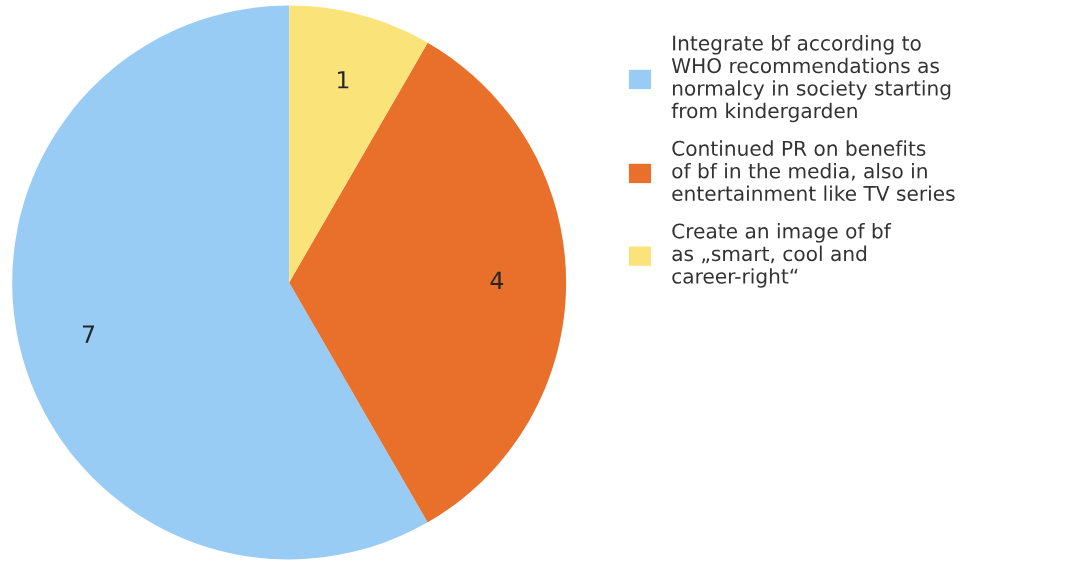 The width and height of the screenshot is (1081, 565). Describe the element at coordinates (88, 334) in the screenshot. I see `data-label: 7` at that location.